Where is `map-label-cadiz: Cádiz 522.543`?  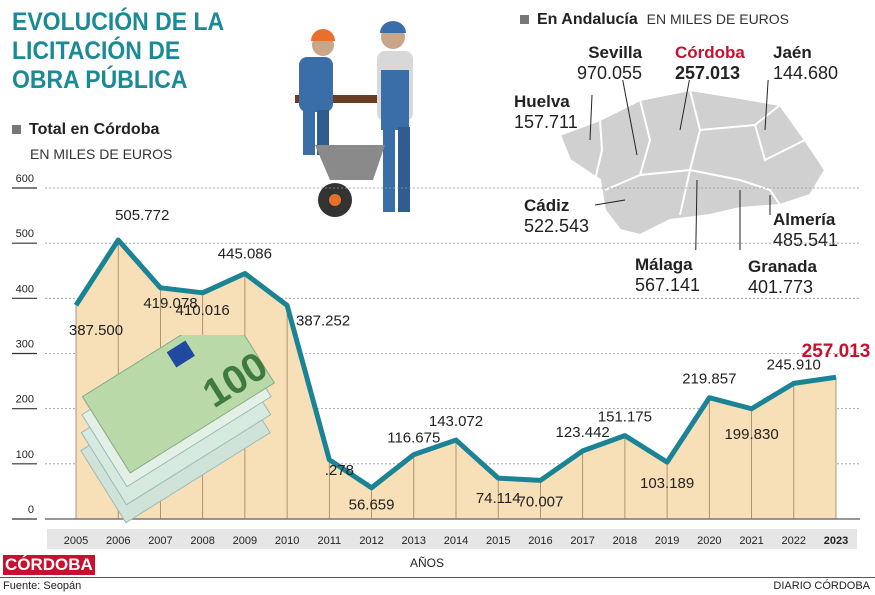
map-label-cadiz: Cádiz 522.543 is located at coordinates (556, 216).